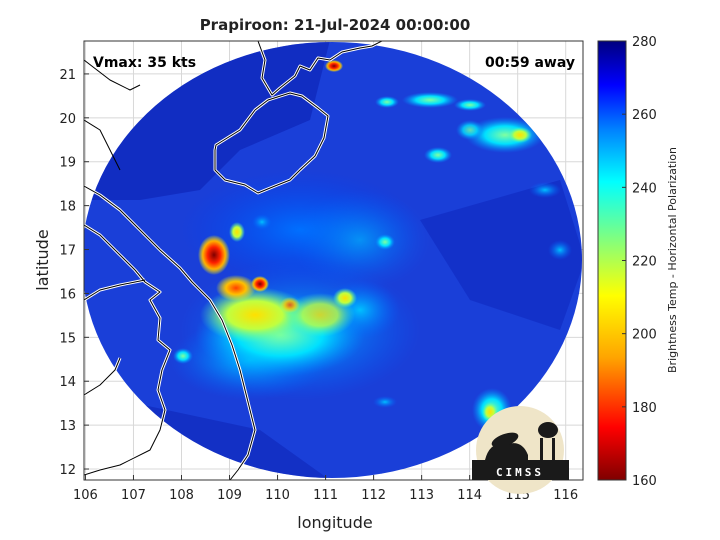 The height and width of the screenshot is (540, 720). What do you see at coordinates (644, 115) in the screenshot?
I see `colorbar-tick-label: 260` at bounding box center [644, 115].